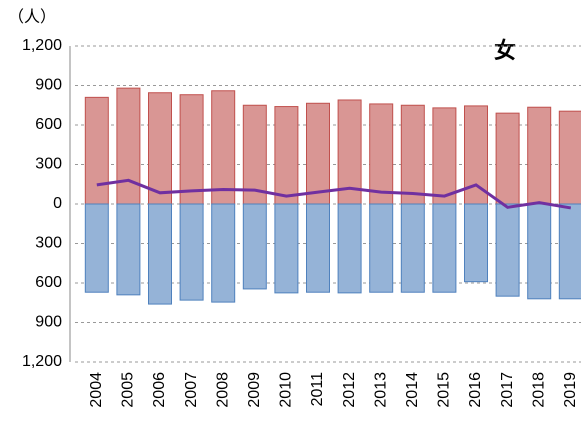  Describe the element at coordinates (475, 390) in the screenshot. I see `x-tick-label: 2016` at that location.